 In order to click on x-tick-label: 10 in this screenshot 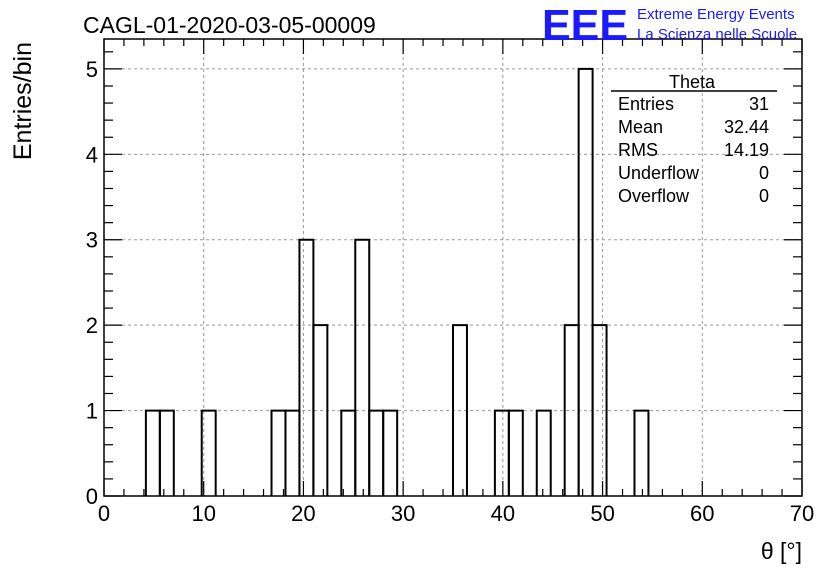, I will do `click(203, 513)`.